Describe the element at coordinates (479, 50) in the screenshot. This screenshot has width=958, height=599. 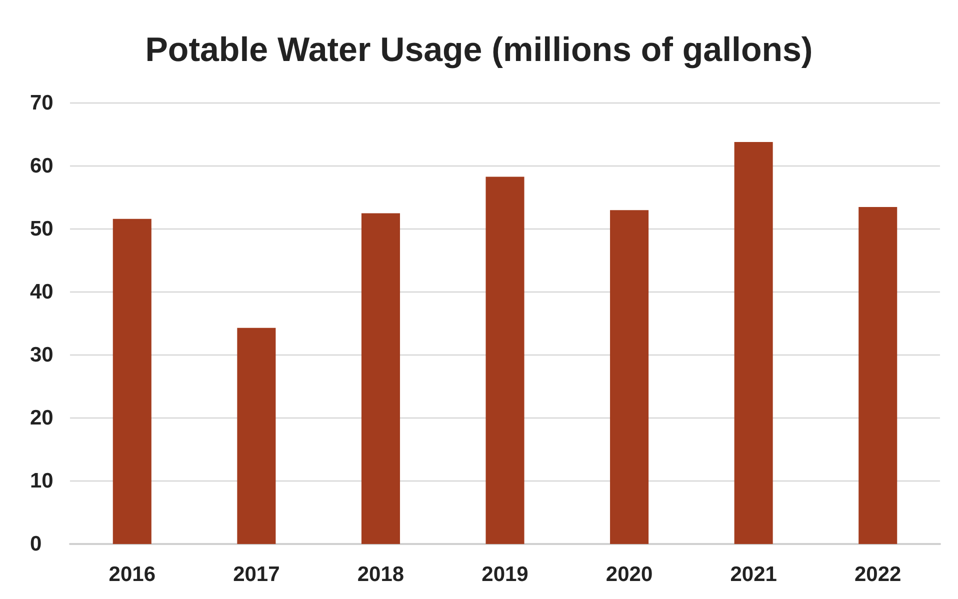
I see `chart-title: Potable Water Usage (millions of gallons)` at that location.